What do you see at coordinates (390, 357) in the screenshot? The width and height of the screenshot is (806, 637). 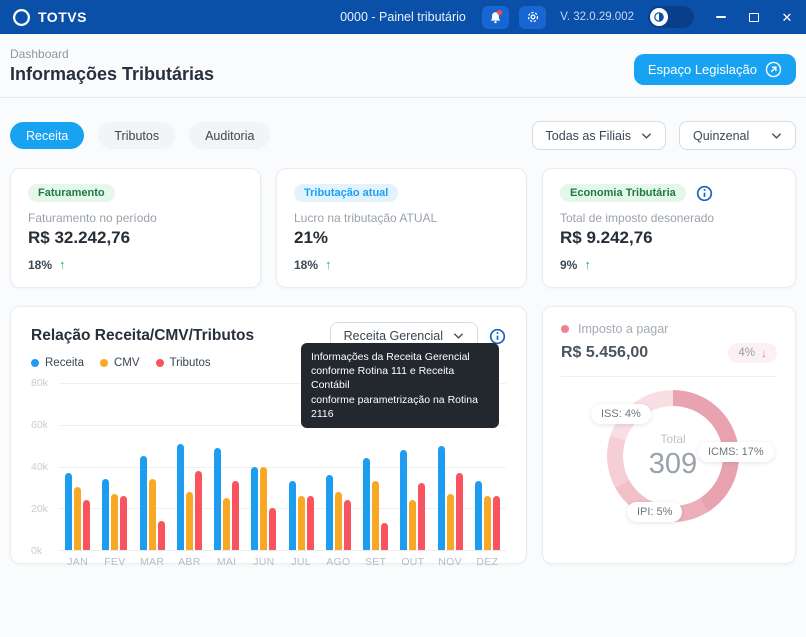 I see `tooltip-line: Informações da Receita Gerencial` at bounding box center [390, 357].